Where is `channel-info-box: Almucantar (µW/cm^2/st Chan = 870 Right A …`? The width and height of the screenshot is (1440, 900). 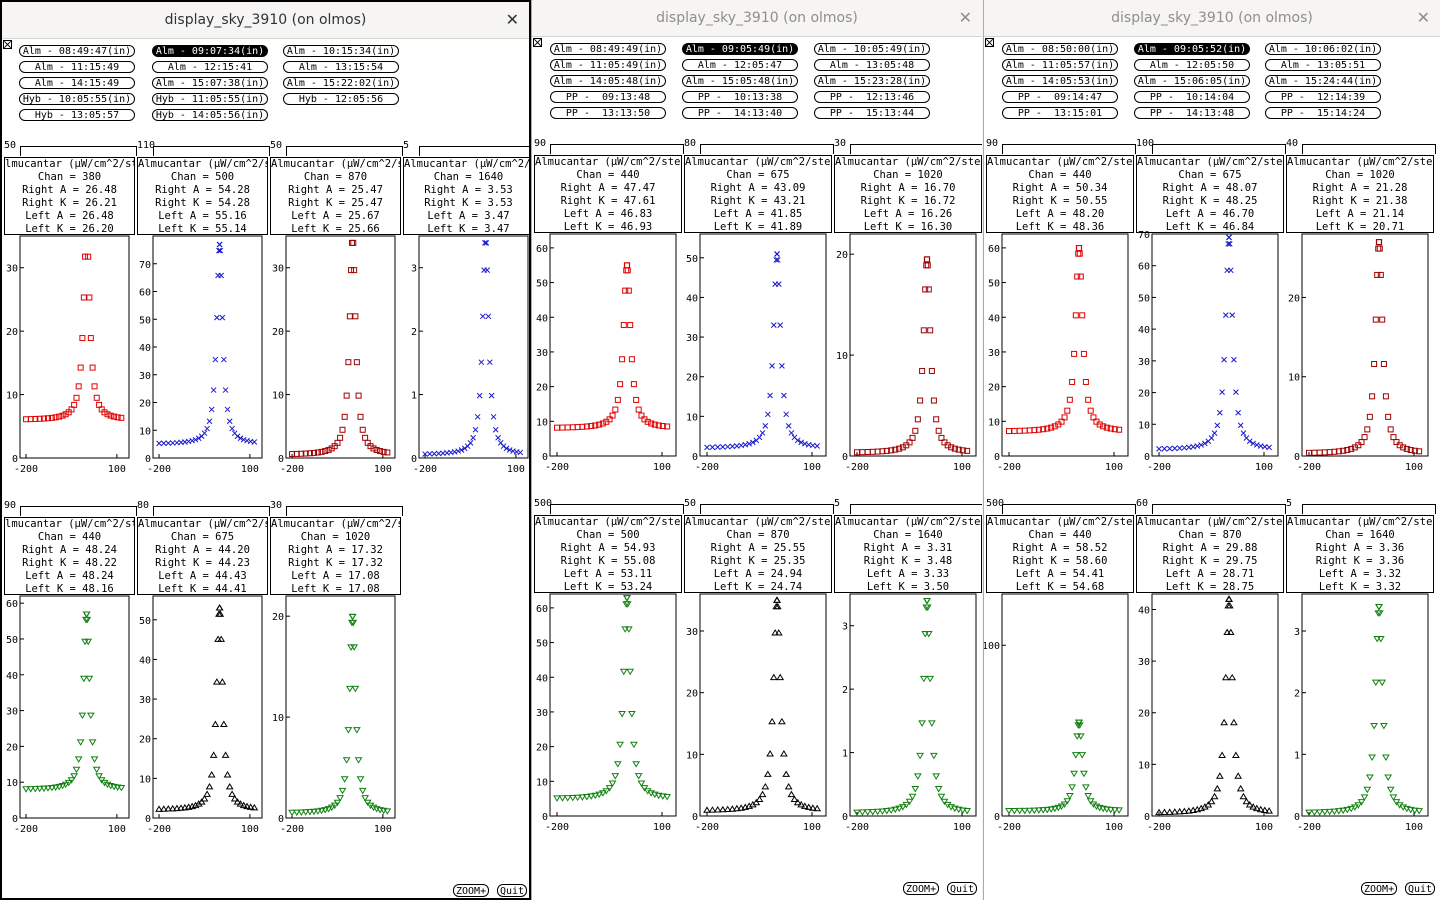 channel-info-box: Almucantar (µW/cm^2/st Chan = 870 Right A … is located at coordinates (335, 196).